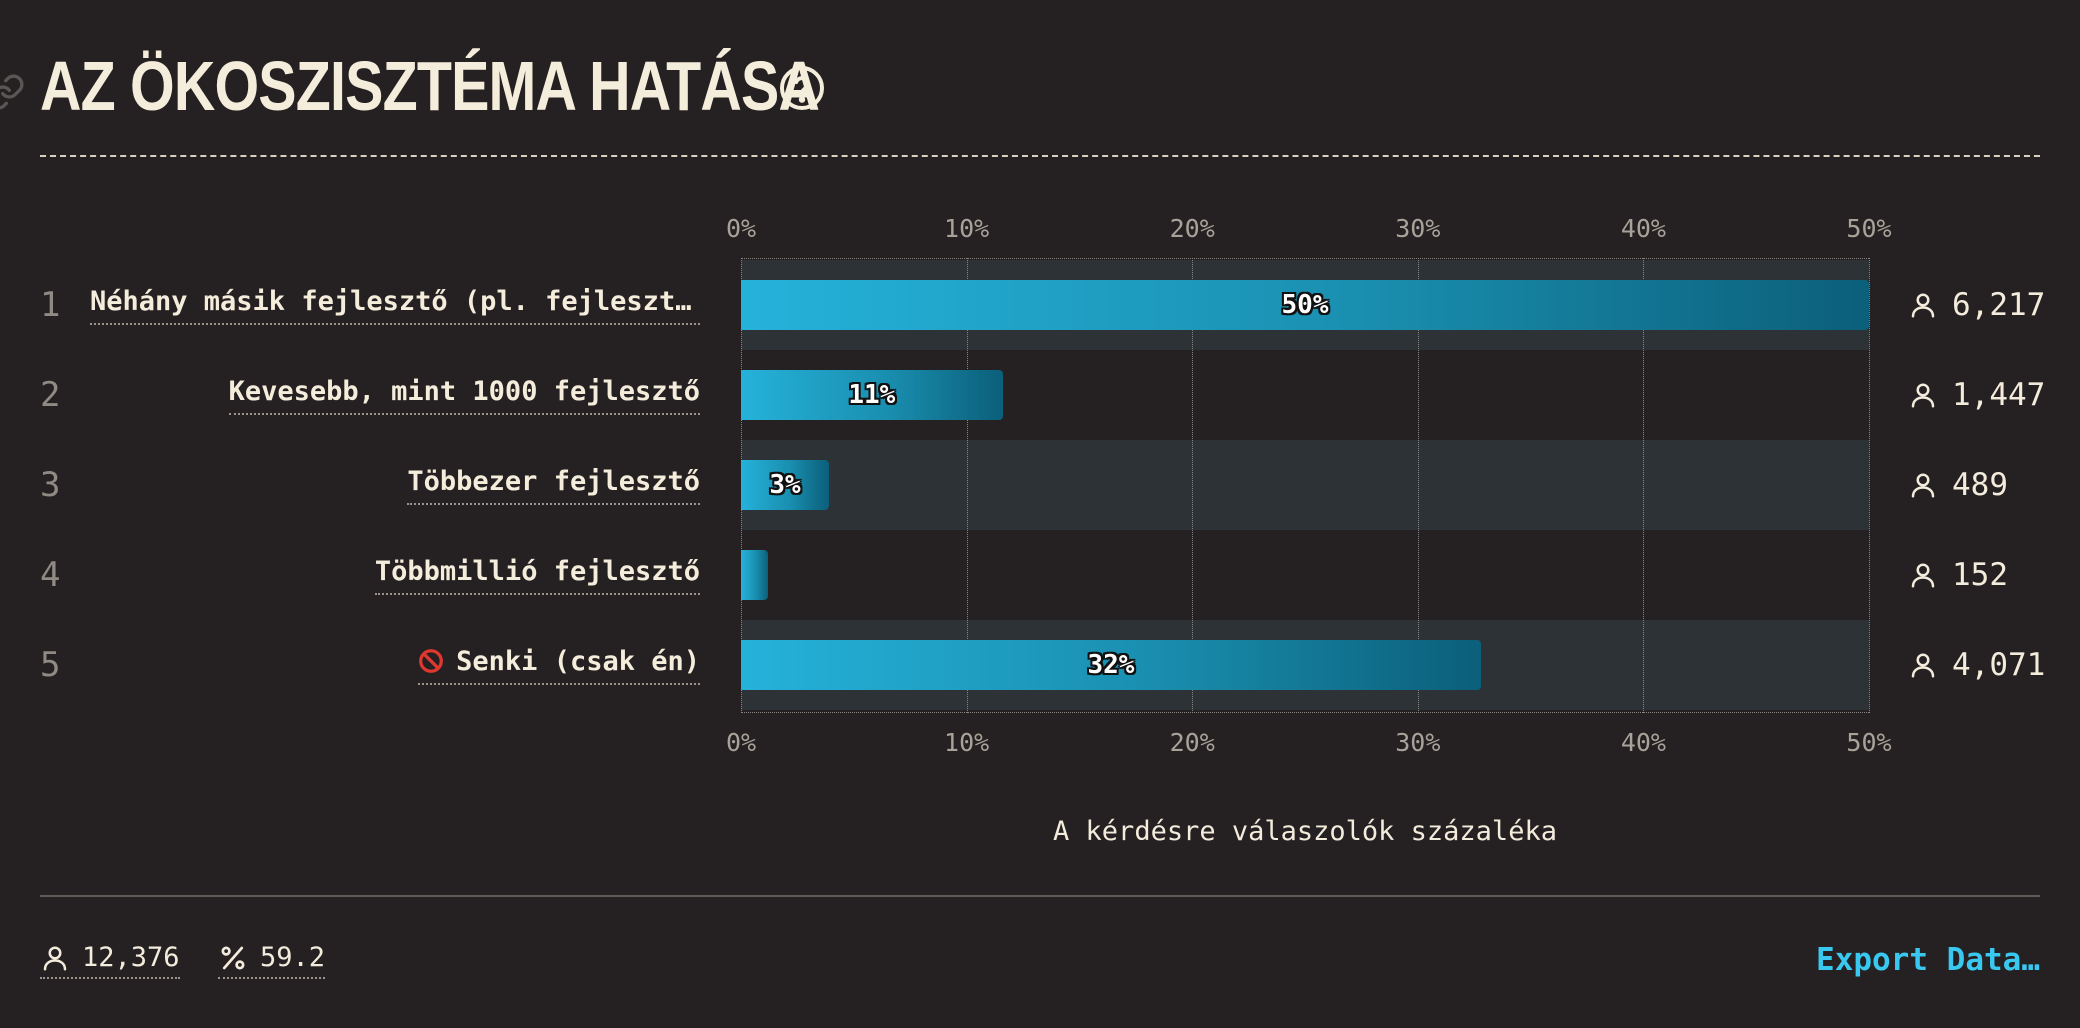  I want to click on help-circle-icon, so click(802, 88).